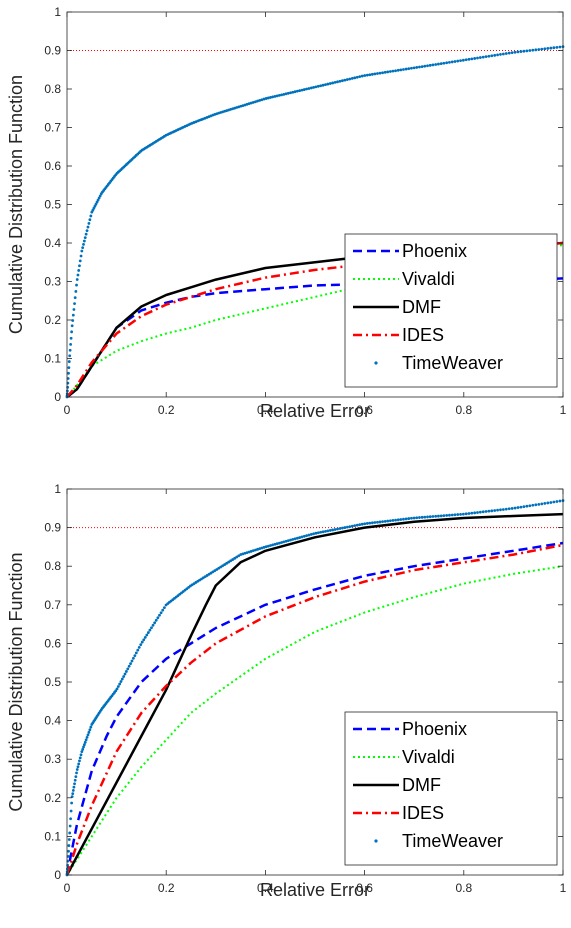 This screenshot has width=571, height=928. I want to click on y-tick-label: 1, so click(57, 489).